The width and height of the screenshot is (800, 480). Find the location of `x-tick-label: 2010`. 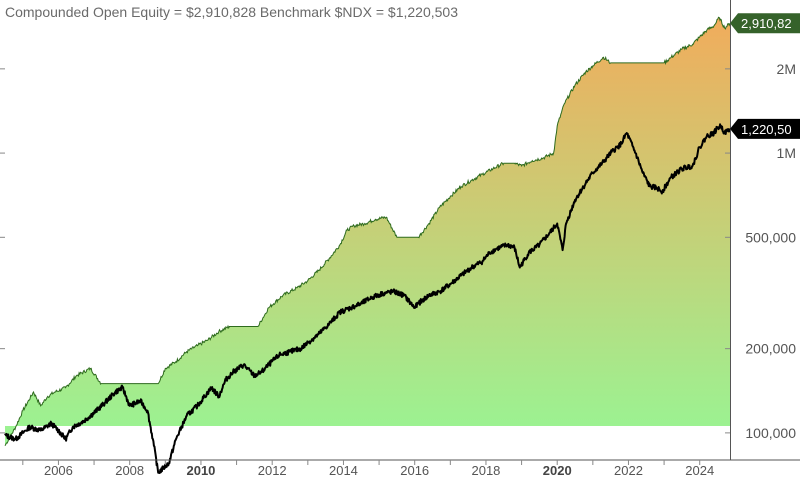

x-tick-label: 2010 is located at coordinates (200, 470).